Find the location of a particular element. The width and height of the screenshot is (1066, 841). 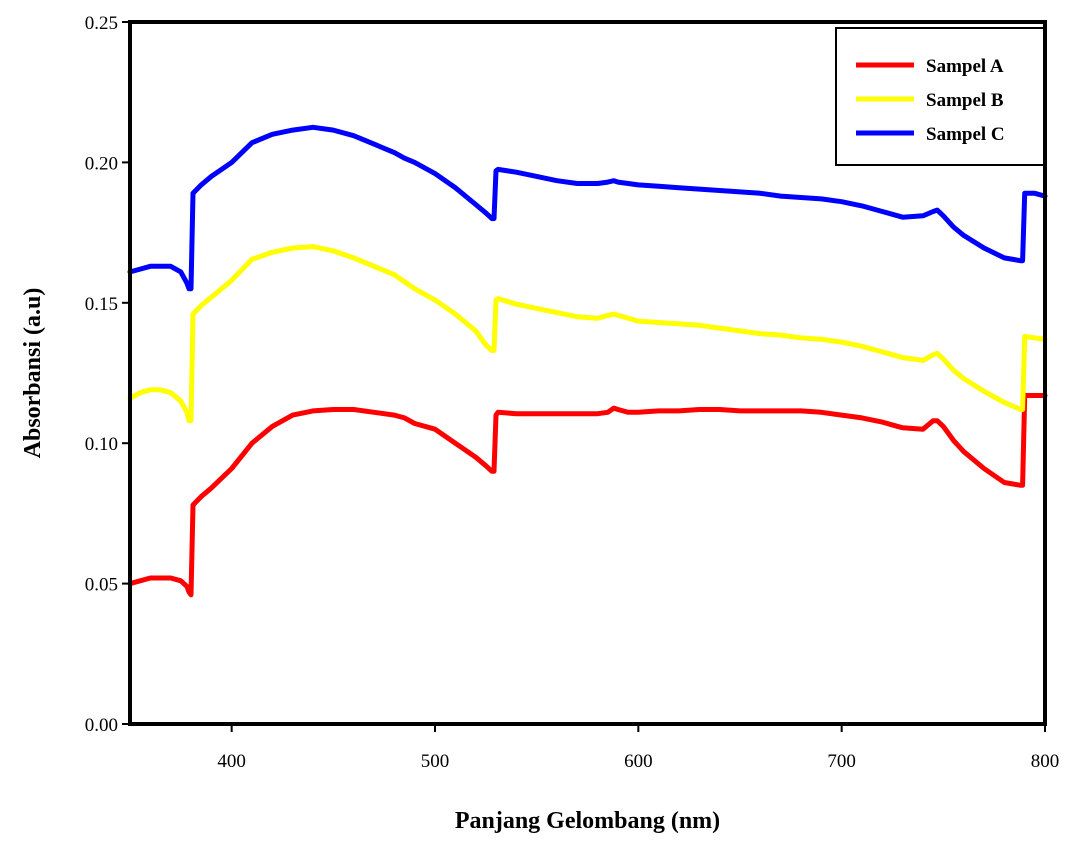

legend-label-2: Sampel B is located at coordinates (965, 100).